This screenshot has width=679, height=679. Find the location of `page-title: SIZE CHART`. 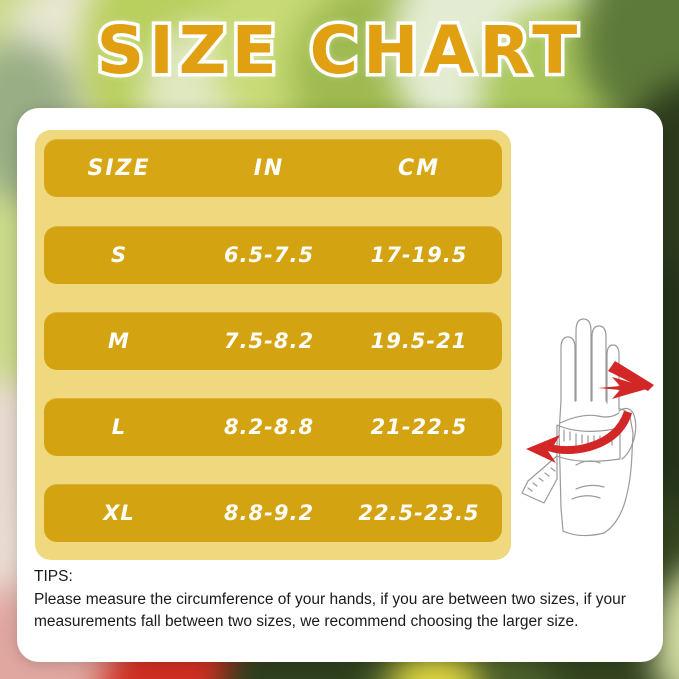

page-title: SIZE CHART is located at coordinates (338, 51).